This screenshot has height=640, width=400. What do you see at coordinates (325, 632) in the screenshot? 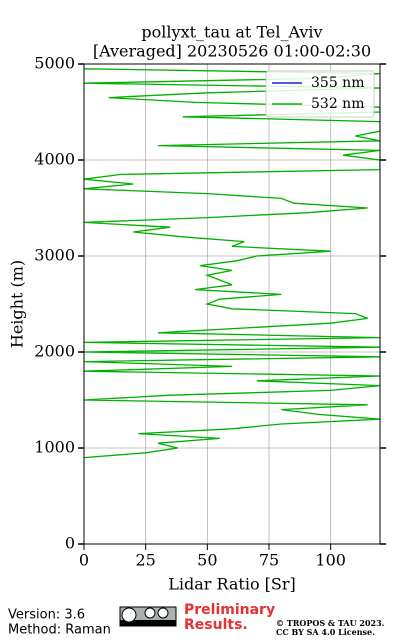
I see `copyright: CC BY SA 4.0 License.` at bounding box center [325, 632].